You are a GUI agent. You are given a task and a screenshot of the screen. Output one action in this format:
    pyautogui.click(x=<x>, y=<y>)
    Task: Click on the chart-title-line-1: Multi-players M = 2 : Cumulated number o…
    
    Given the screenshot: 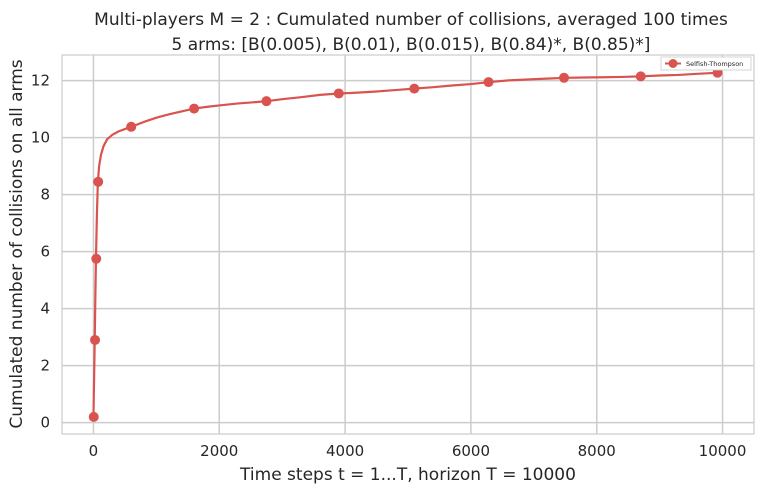 What is the action you would take?
    pyautogui.click(x=411, y=20)
    